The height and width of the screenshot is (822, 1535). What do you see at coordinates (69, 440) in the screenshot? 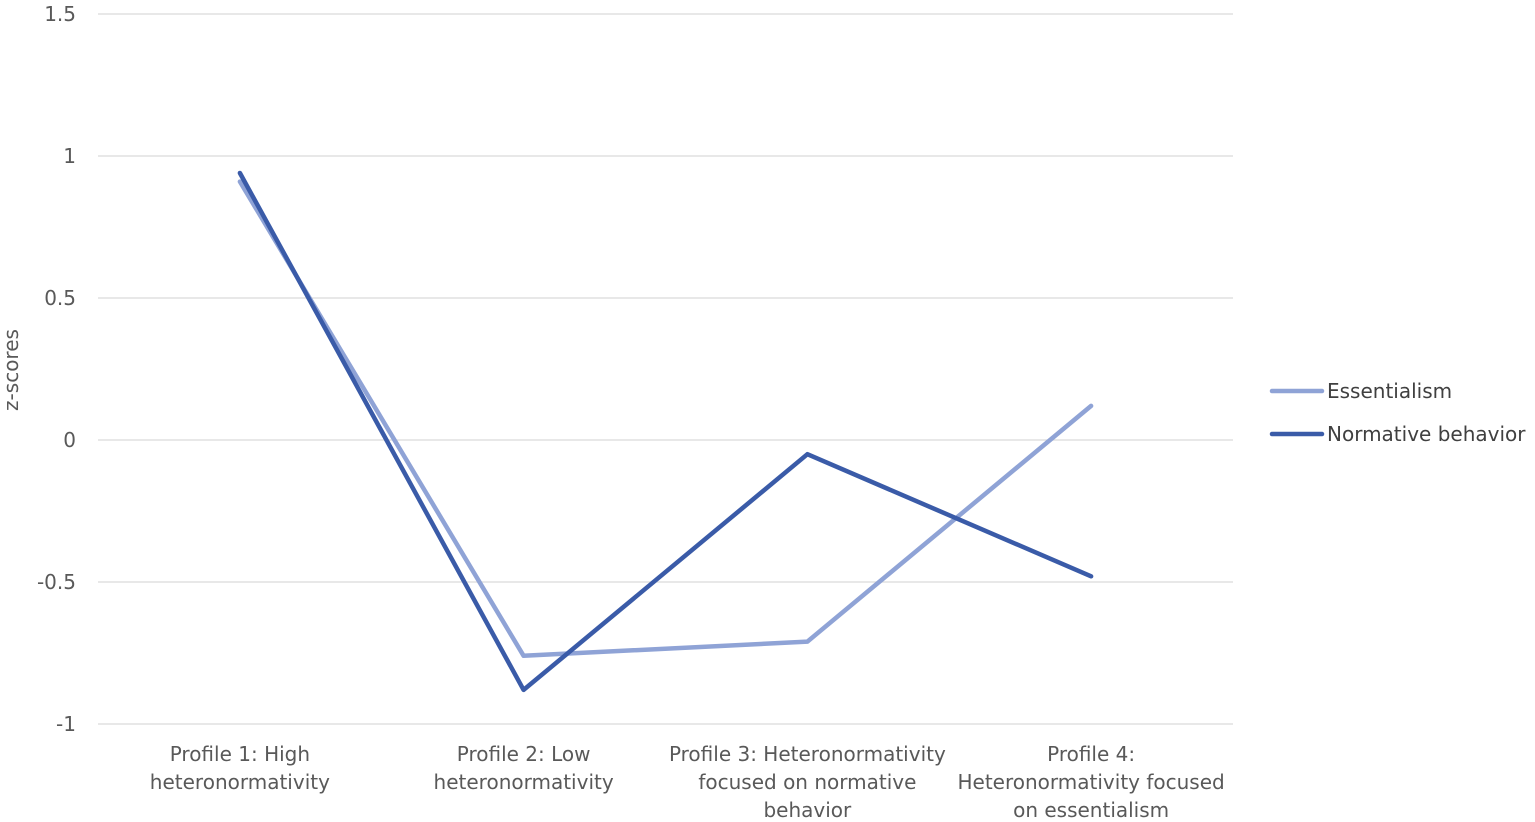
I see `y-tick-label: 0` at bounding box center [69, 440].